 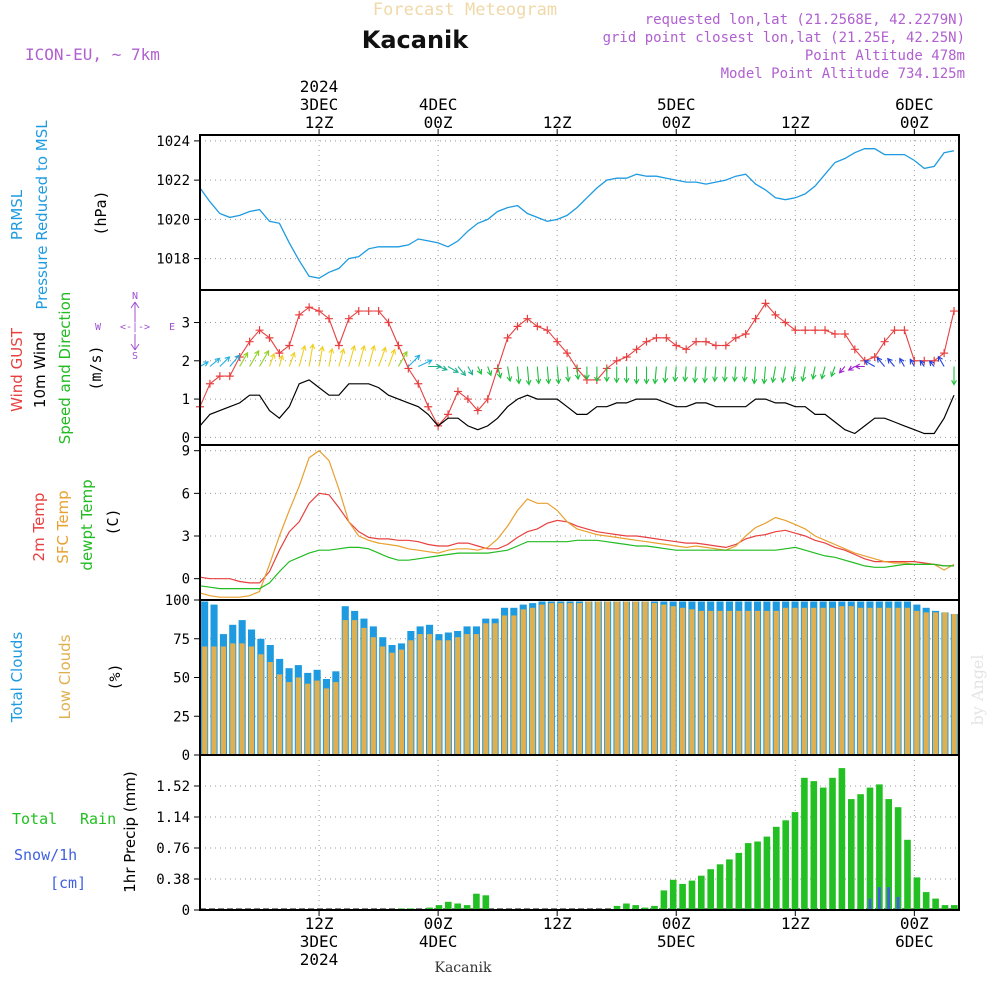 I want to click on bottom-time-label: 2024, so click(x=319, y=959).